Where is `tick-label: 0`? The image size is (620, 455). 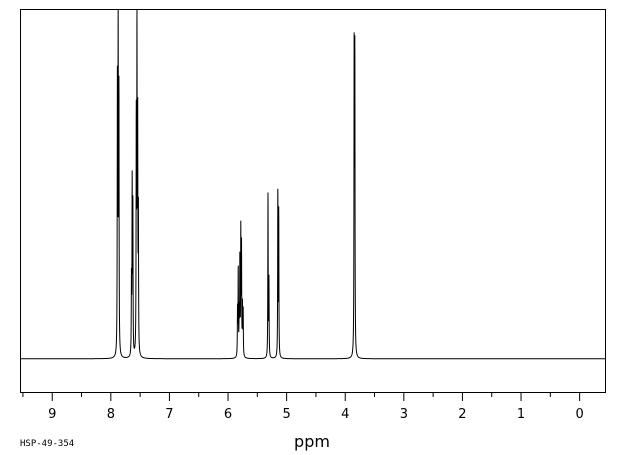
tick-label: 0 is located at coordinates (579, 414).